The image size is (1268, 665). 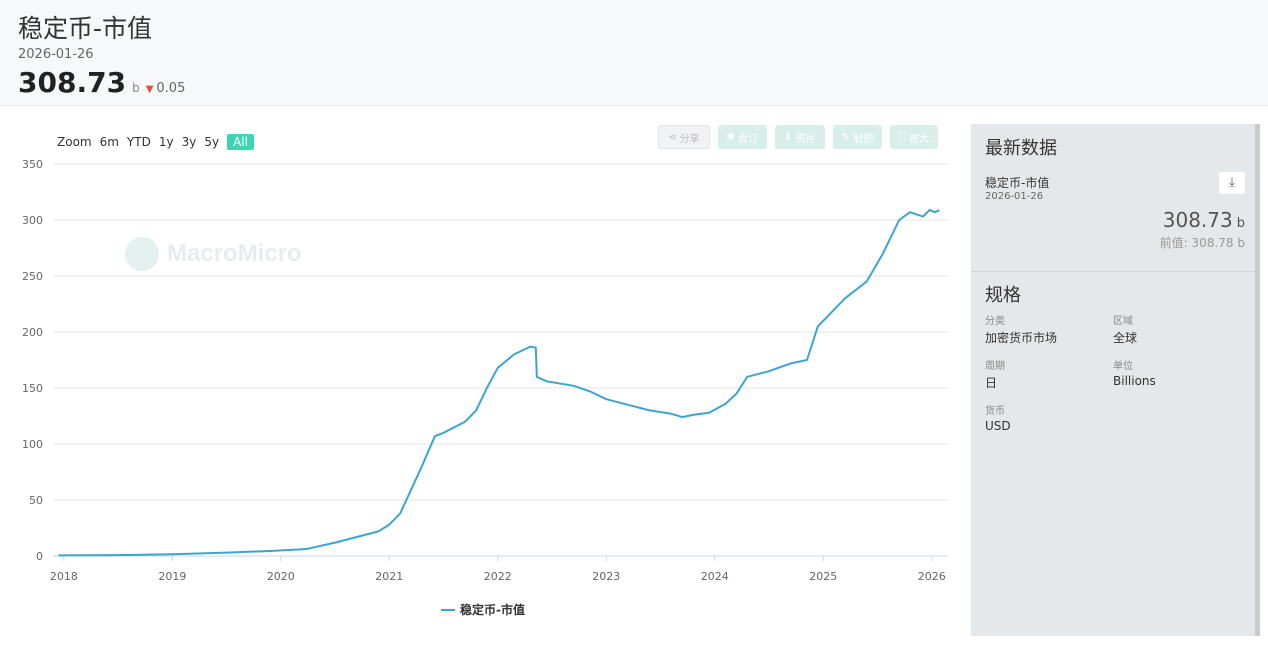 I want to click on header-date: 2026-01-26, so click(x=56, y=54).